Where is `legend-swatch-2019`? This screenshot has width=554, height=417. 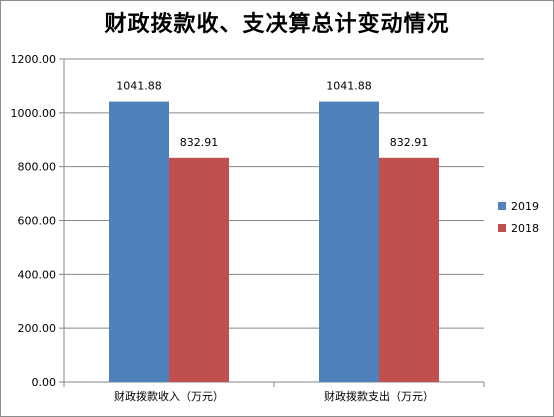
legend-swatch-2019 is located at coordinates (502, 206).